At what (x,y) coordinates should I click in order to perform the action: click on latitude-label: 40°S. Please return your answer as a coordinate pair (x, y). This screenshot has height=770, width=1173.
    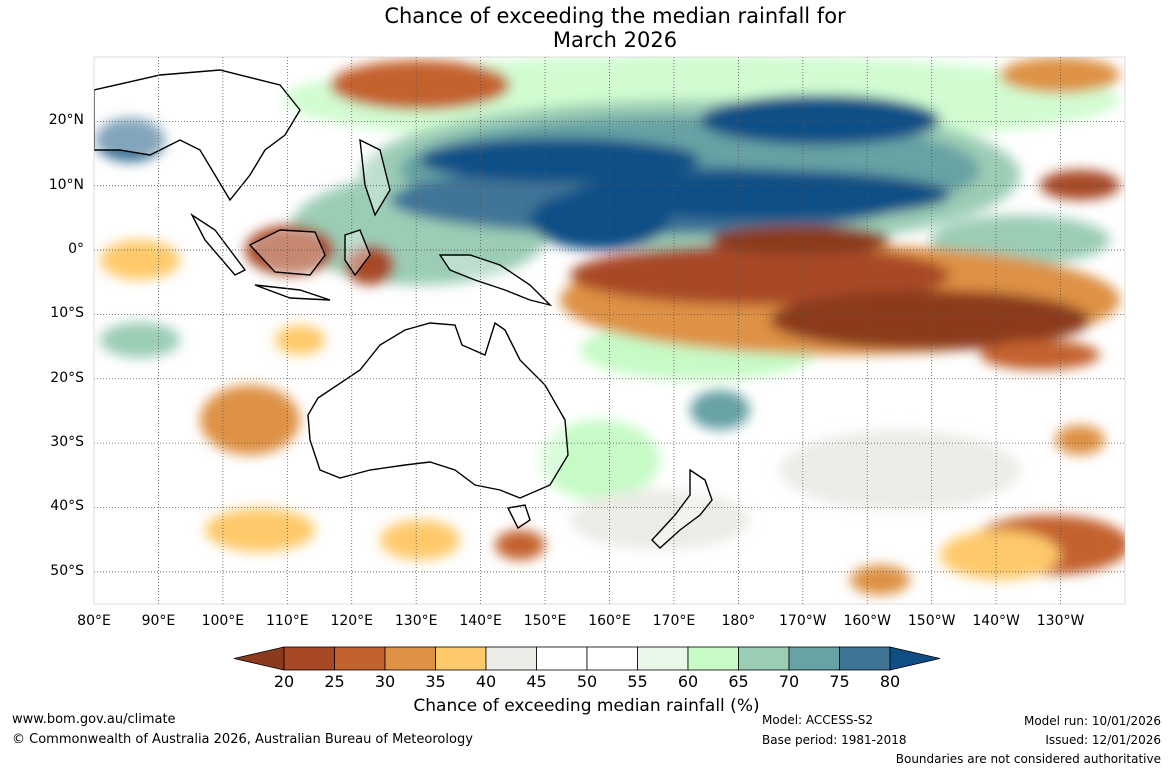
    Looking at the image, I should click on (67, 506).